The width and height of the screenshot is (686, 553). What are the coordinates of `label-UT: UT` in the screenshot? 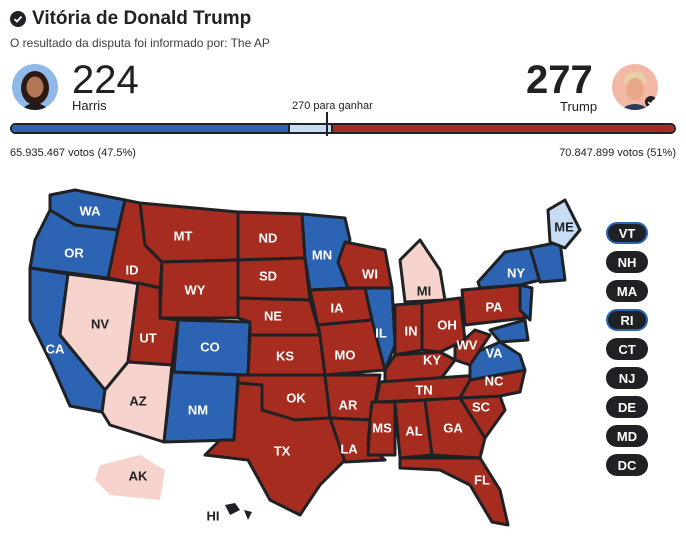 It's located at (147, 337).